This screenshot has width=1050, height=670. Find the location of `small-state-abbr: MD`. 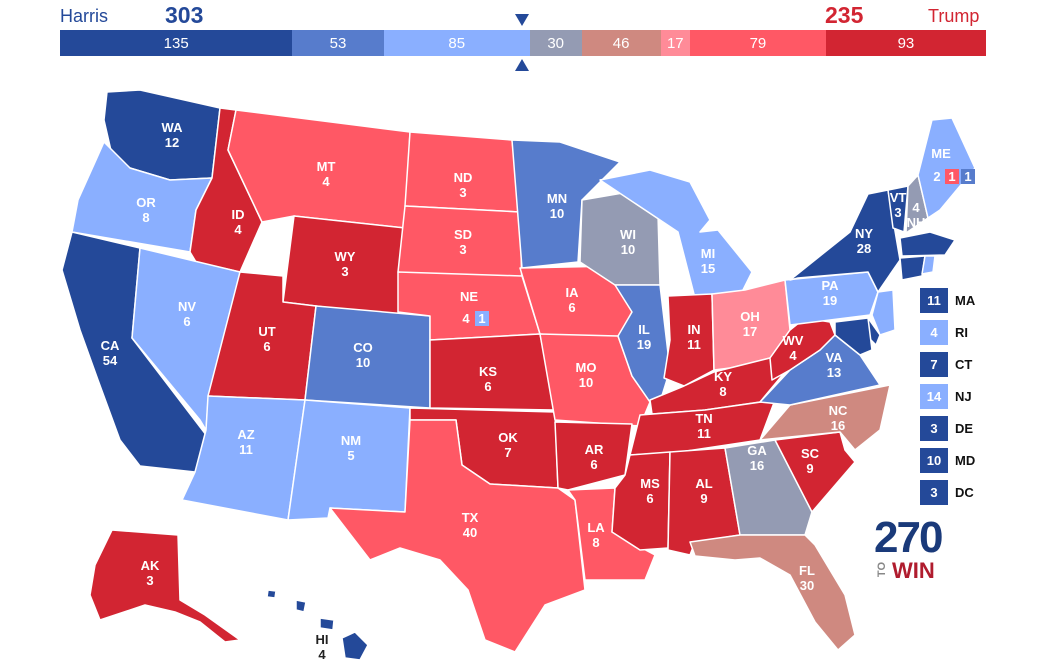

small-state-abbr: MD is located at coordinates (965, 460).